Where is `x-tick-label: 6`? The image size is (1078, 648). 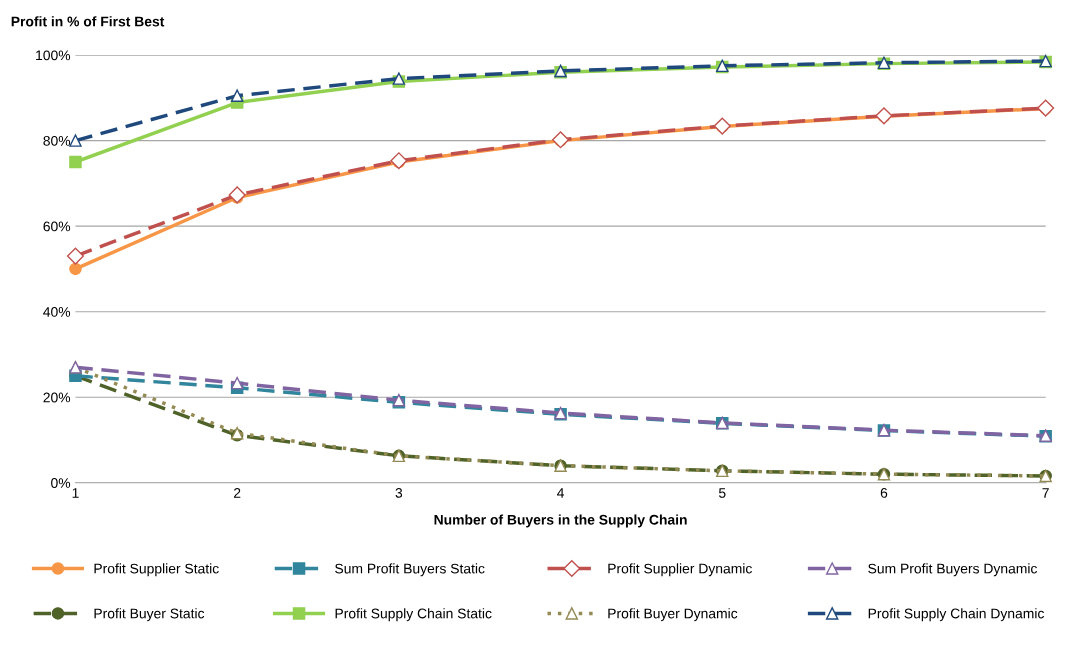
x-tick-label: 6 is located at coordinates (884, 492).